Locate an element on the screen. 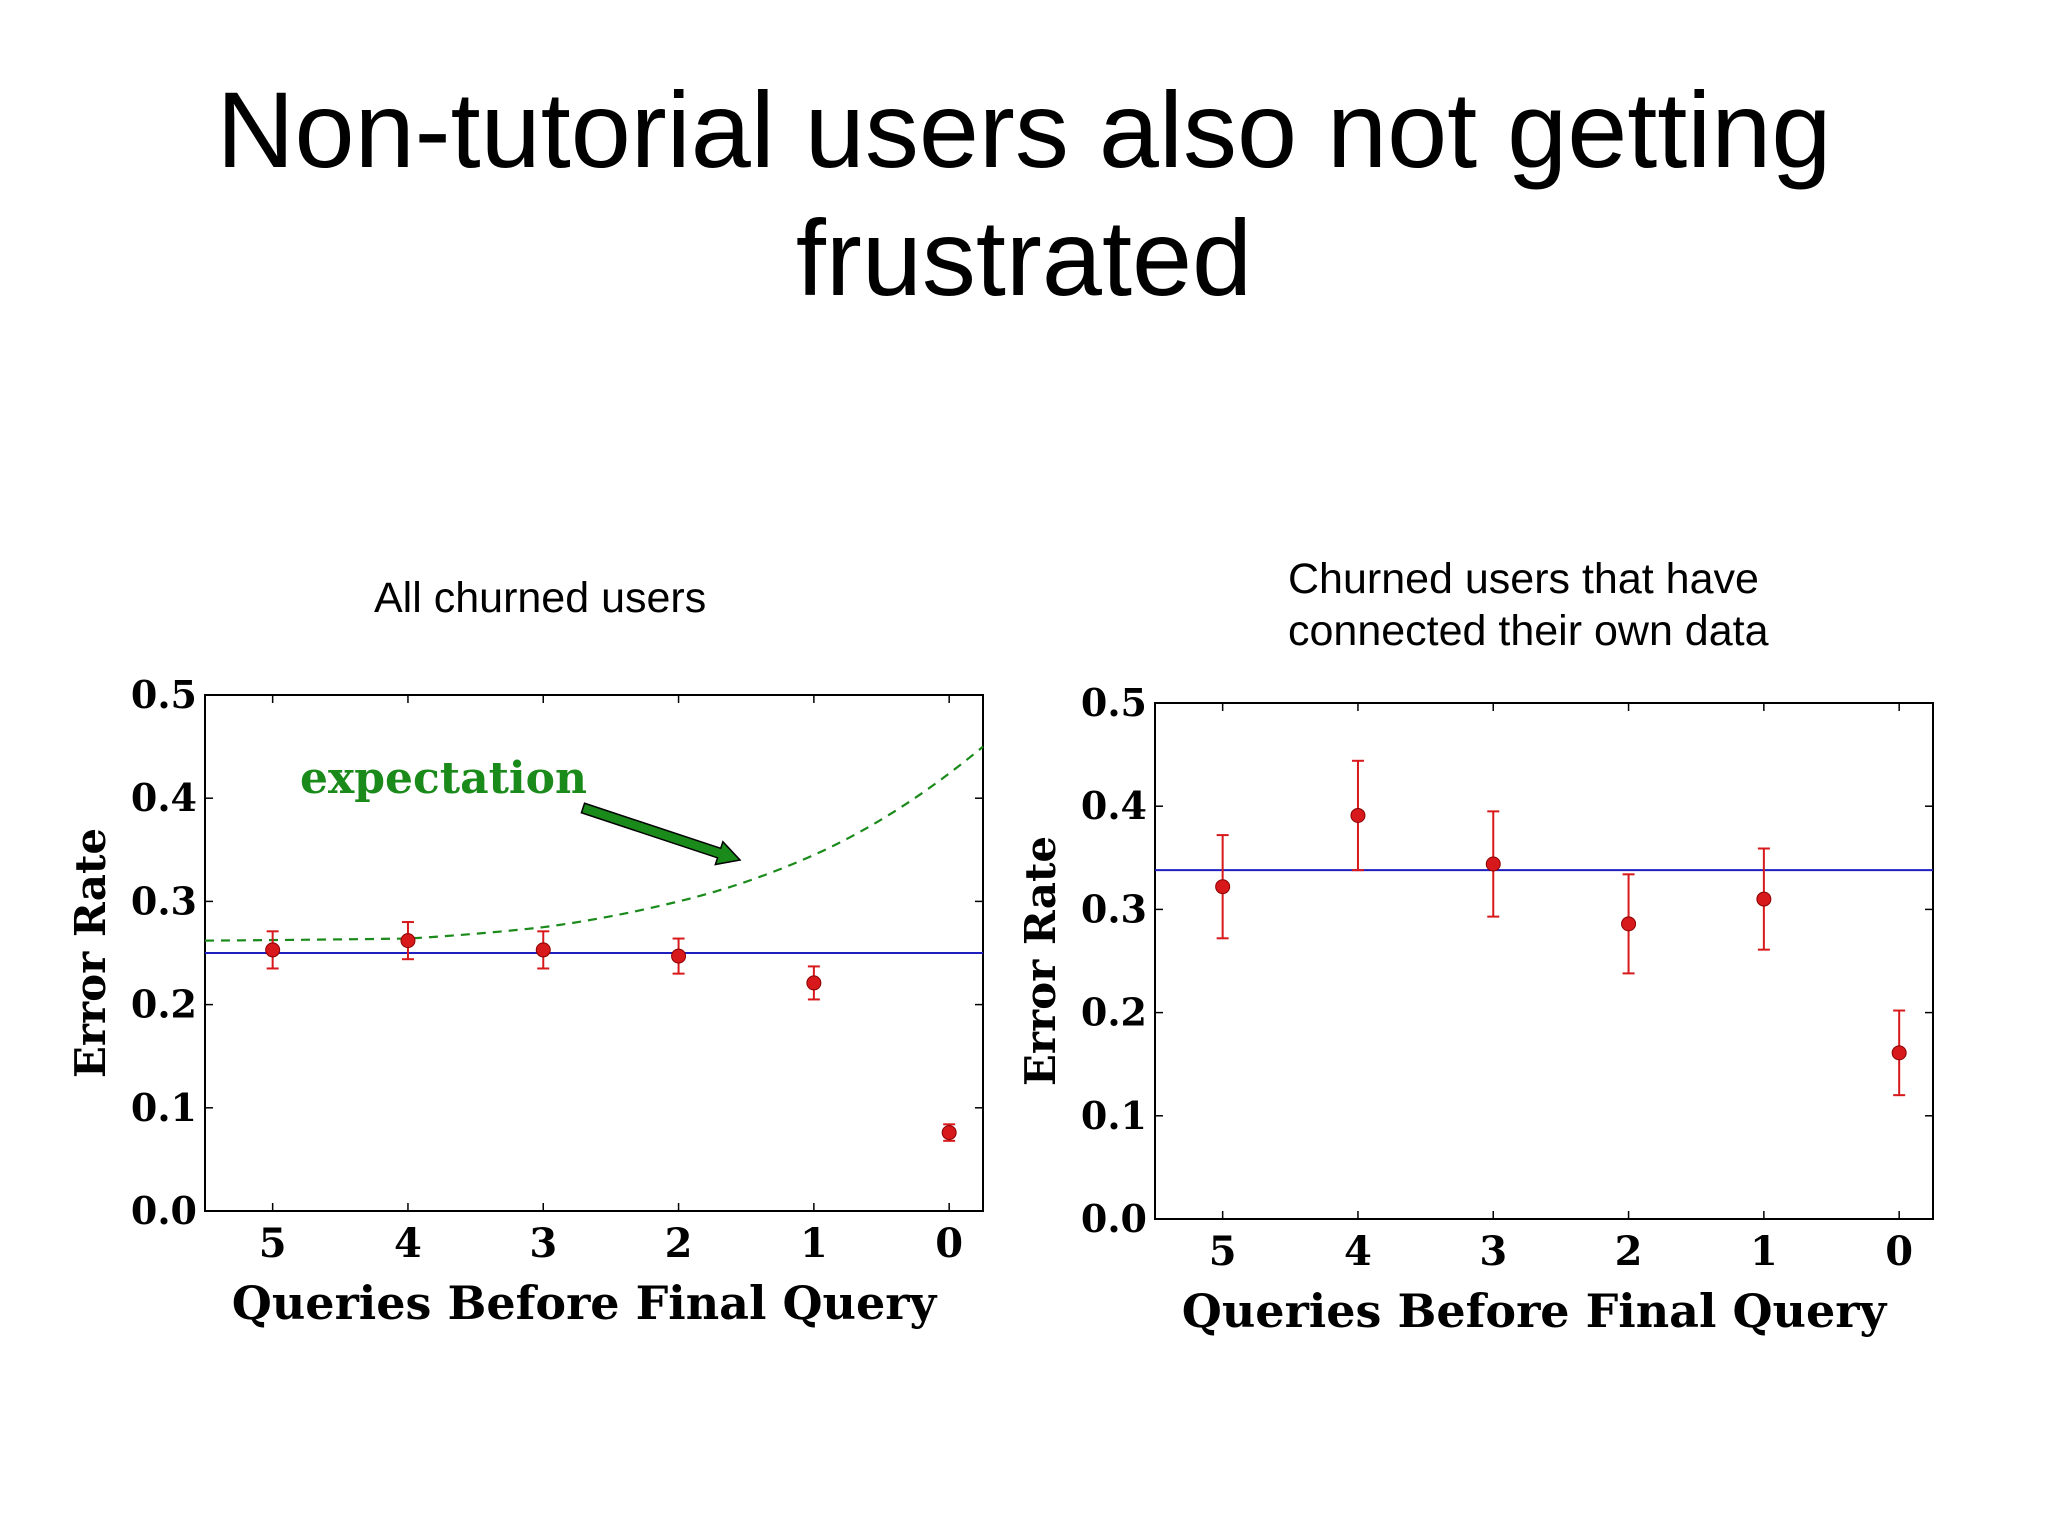 The width and height of the screenshot is (2048, 1535). expectation-curve is located at coordinates (594, 843).